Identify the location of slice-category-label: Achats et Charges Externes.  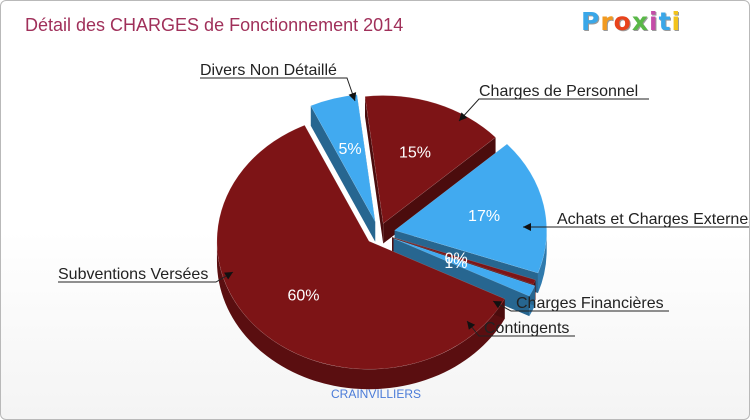
(653, 219).